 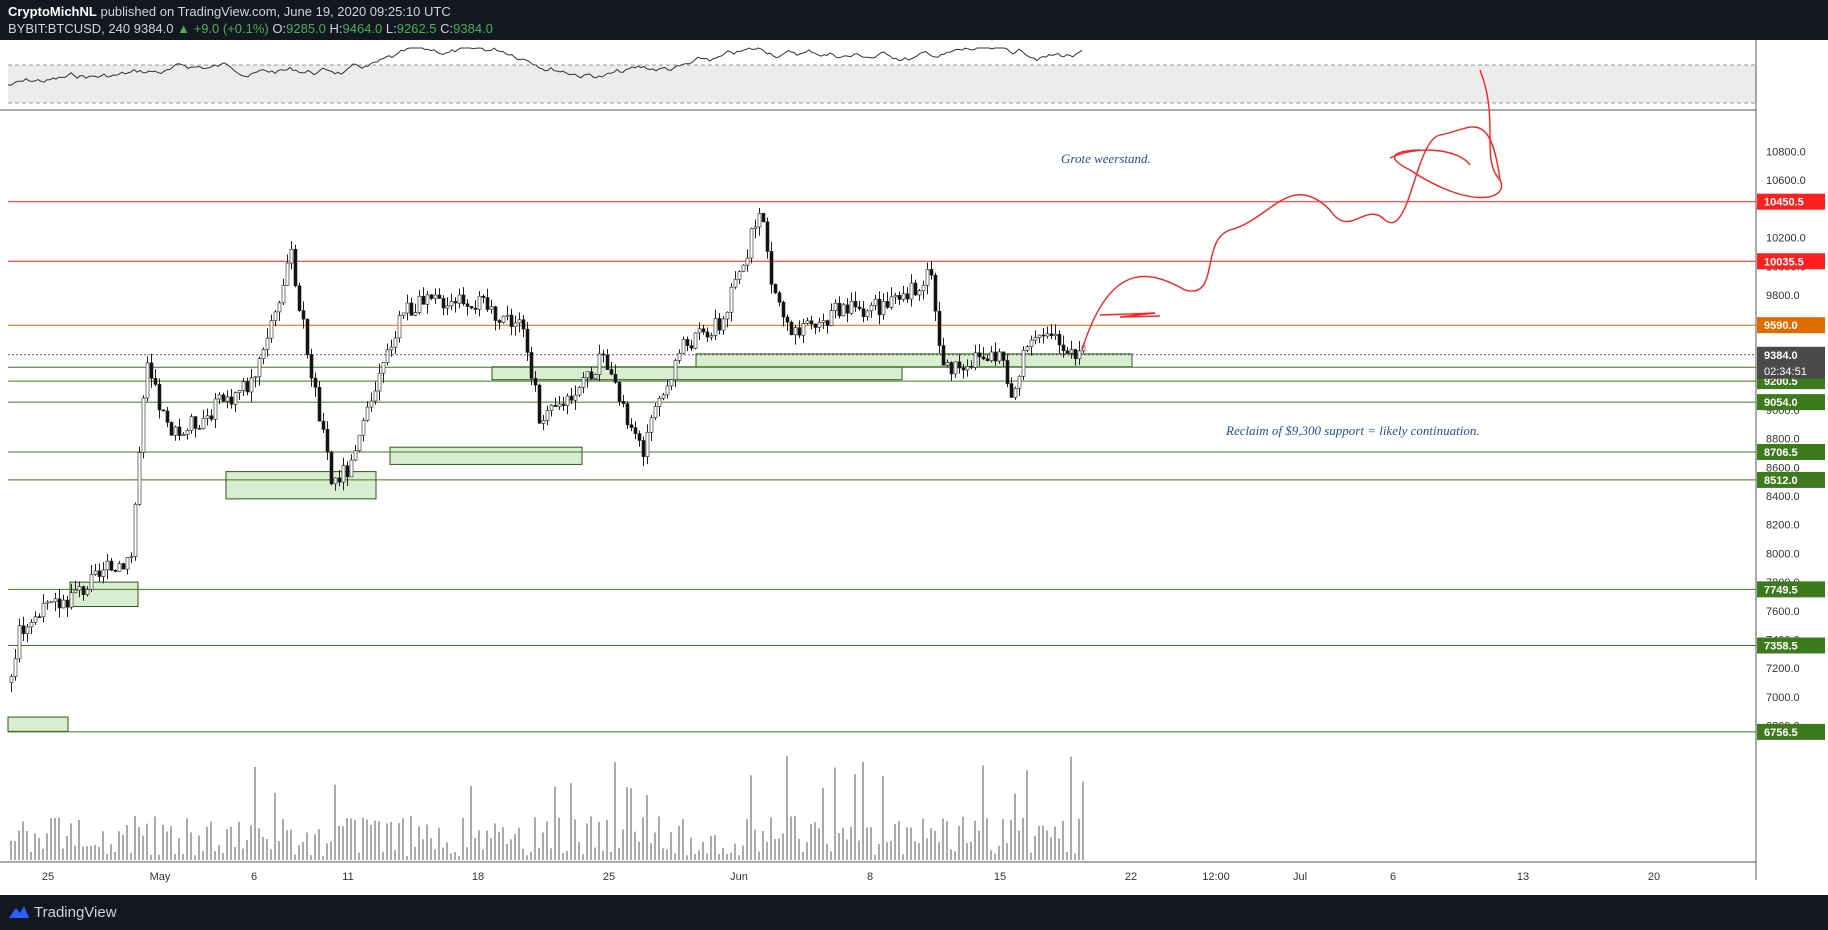 I want to click on time-axis: 25 May 6 11 18 25 Jun 8 15 22 12:00 Jul 6 13 20, so click(x=878, y=872).